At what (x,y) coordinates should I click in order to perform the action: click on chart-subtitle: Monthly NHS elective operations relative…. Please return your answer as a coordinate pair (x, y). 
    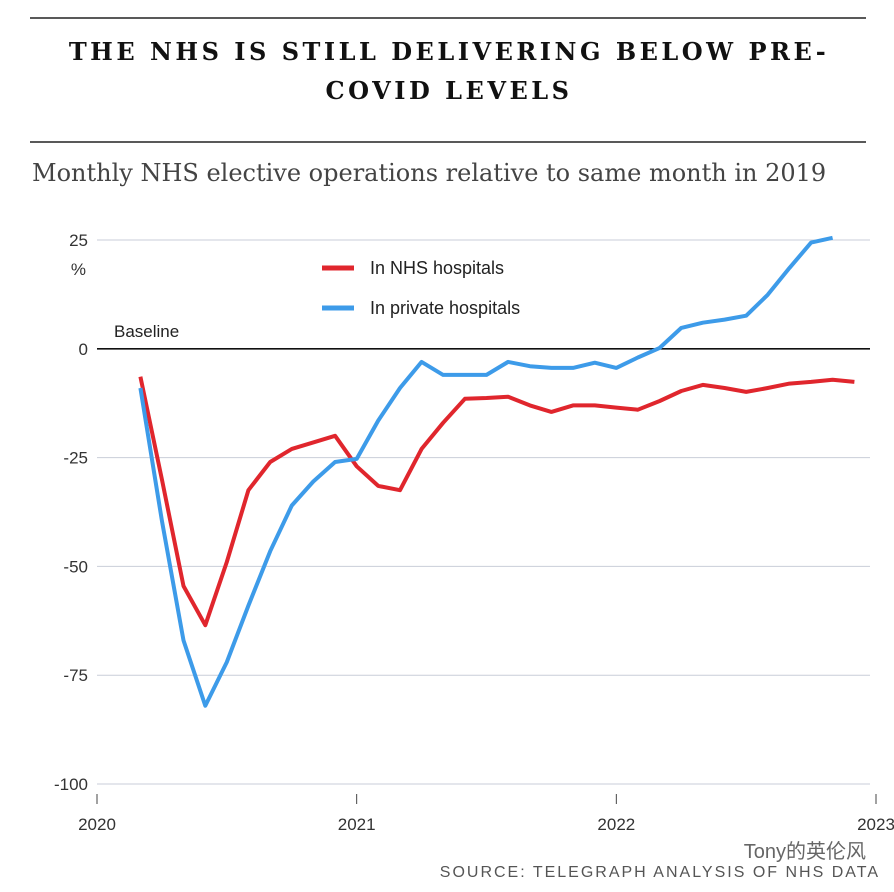
    Looking at the image, I should click on (429, 173).